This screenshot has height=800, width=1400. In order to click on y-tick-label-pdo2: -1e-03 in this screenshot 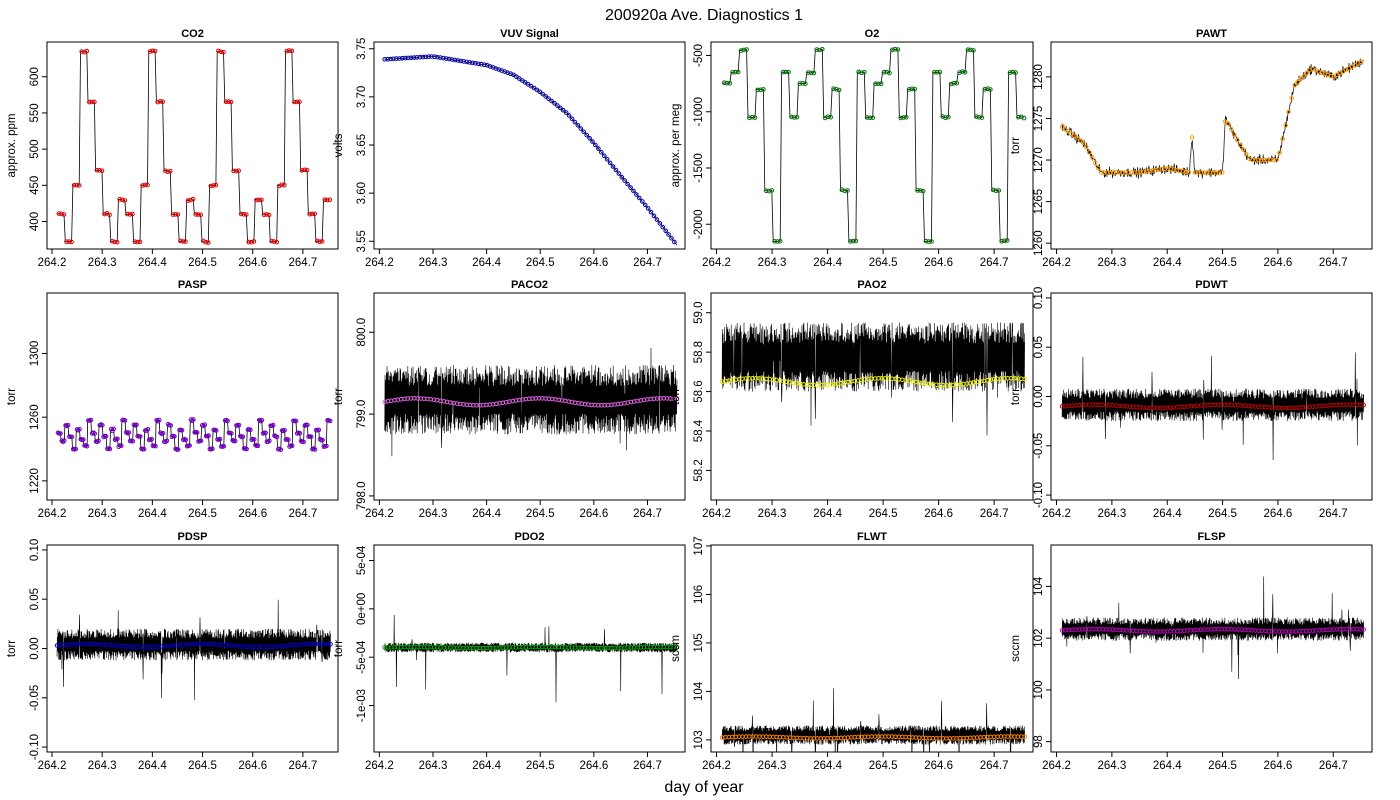, I will do `click(362, 705)`.